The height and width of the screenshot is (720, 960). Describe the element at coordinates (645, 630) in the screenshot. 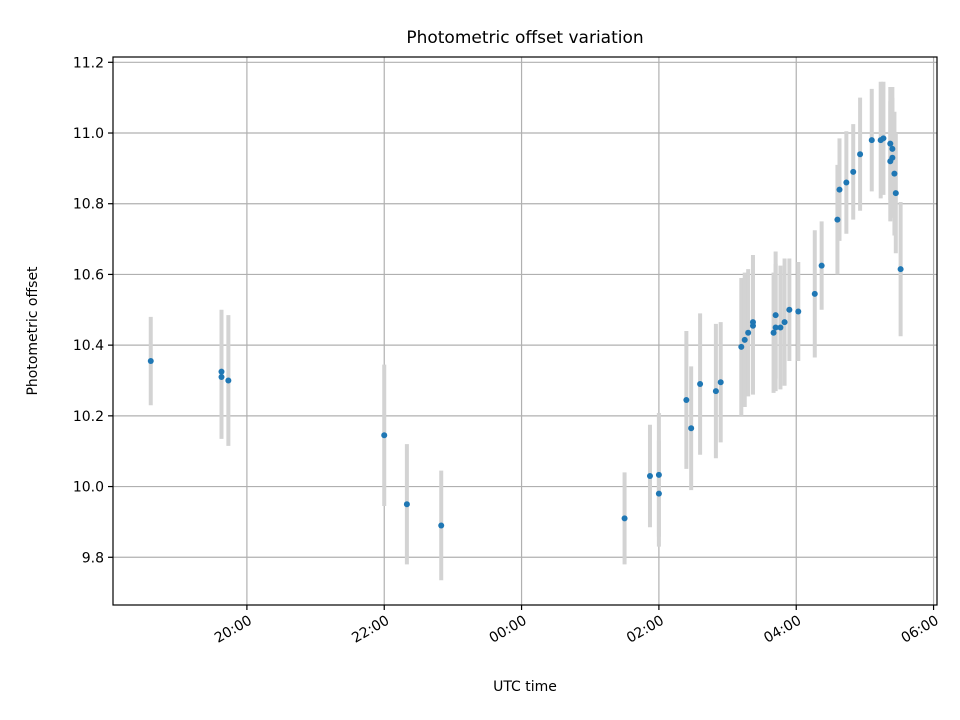

I see `x-tick-label: 02:00` at that location.